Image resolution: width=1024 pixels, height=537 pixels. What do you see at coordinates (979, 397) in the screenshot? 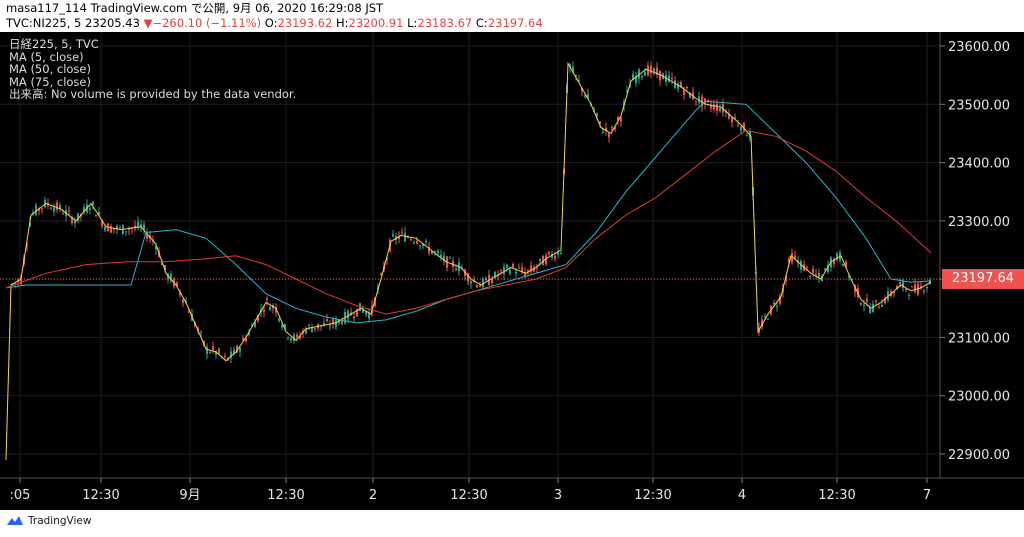
I see `y-tick-label: 23000.00` at bounding box center [979, 397].